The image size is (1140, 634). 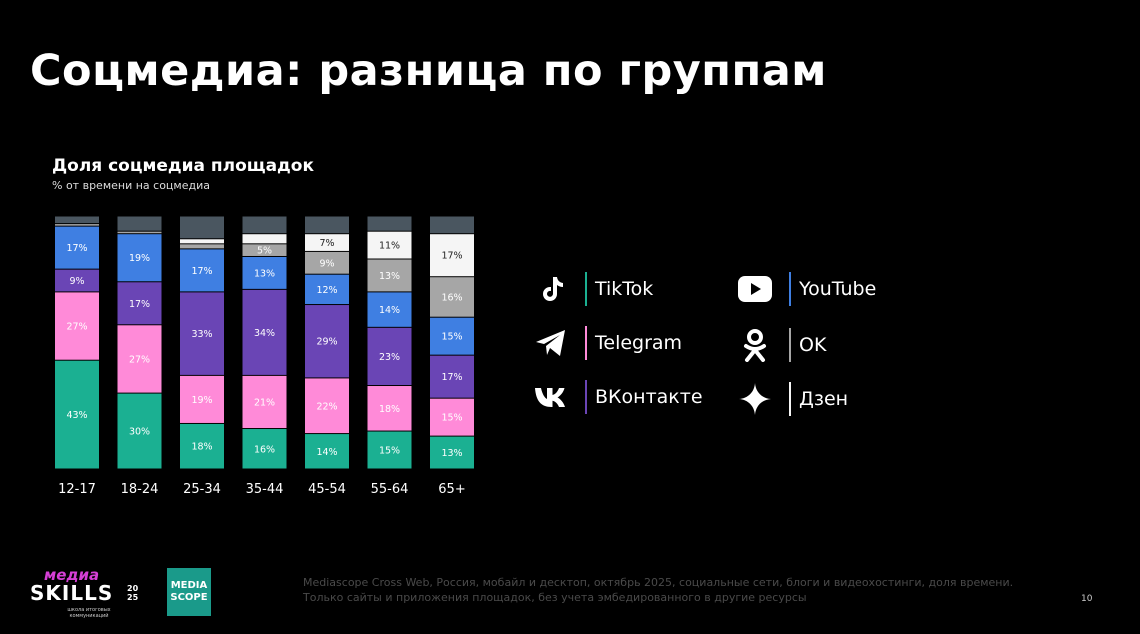 I want to click on legend-item-tiktok: TikTok, so click(x=593, y=289).